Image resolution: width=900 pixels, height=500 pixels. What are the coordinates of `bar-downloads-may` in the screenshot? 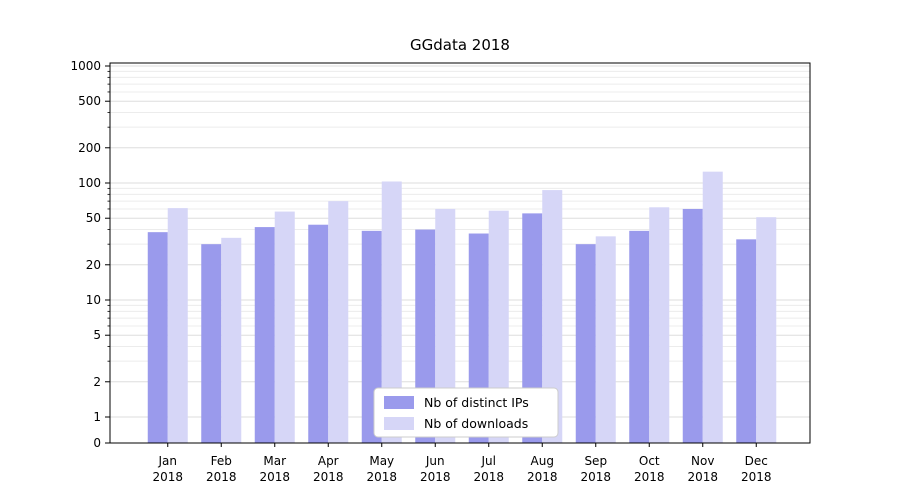 It's located at (391, 312).